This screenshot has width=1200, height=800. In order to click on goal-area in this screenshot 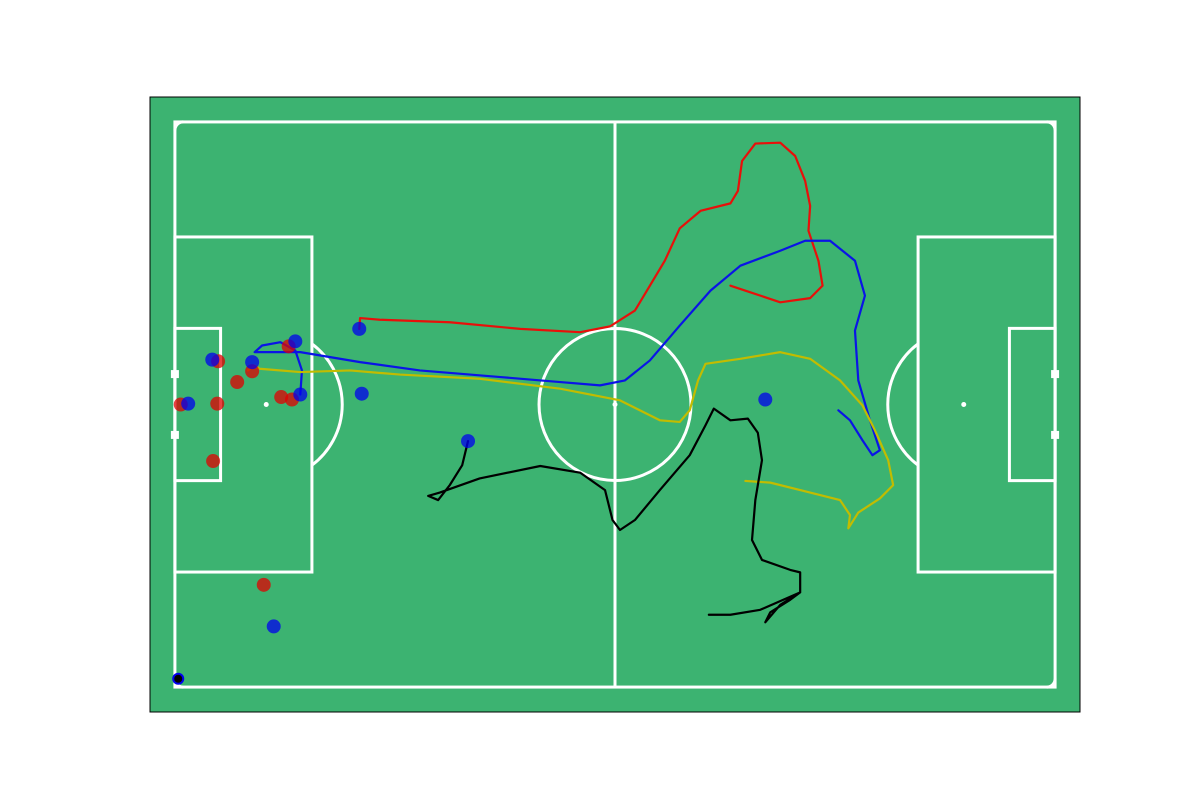, I will do `click(1032, 404)`.